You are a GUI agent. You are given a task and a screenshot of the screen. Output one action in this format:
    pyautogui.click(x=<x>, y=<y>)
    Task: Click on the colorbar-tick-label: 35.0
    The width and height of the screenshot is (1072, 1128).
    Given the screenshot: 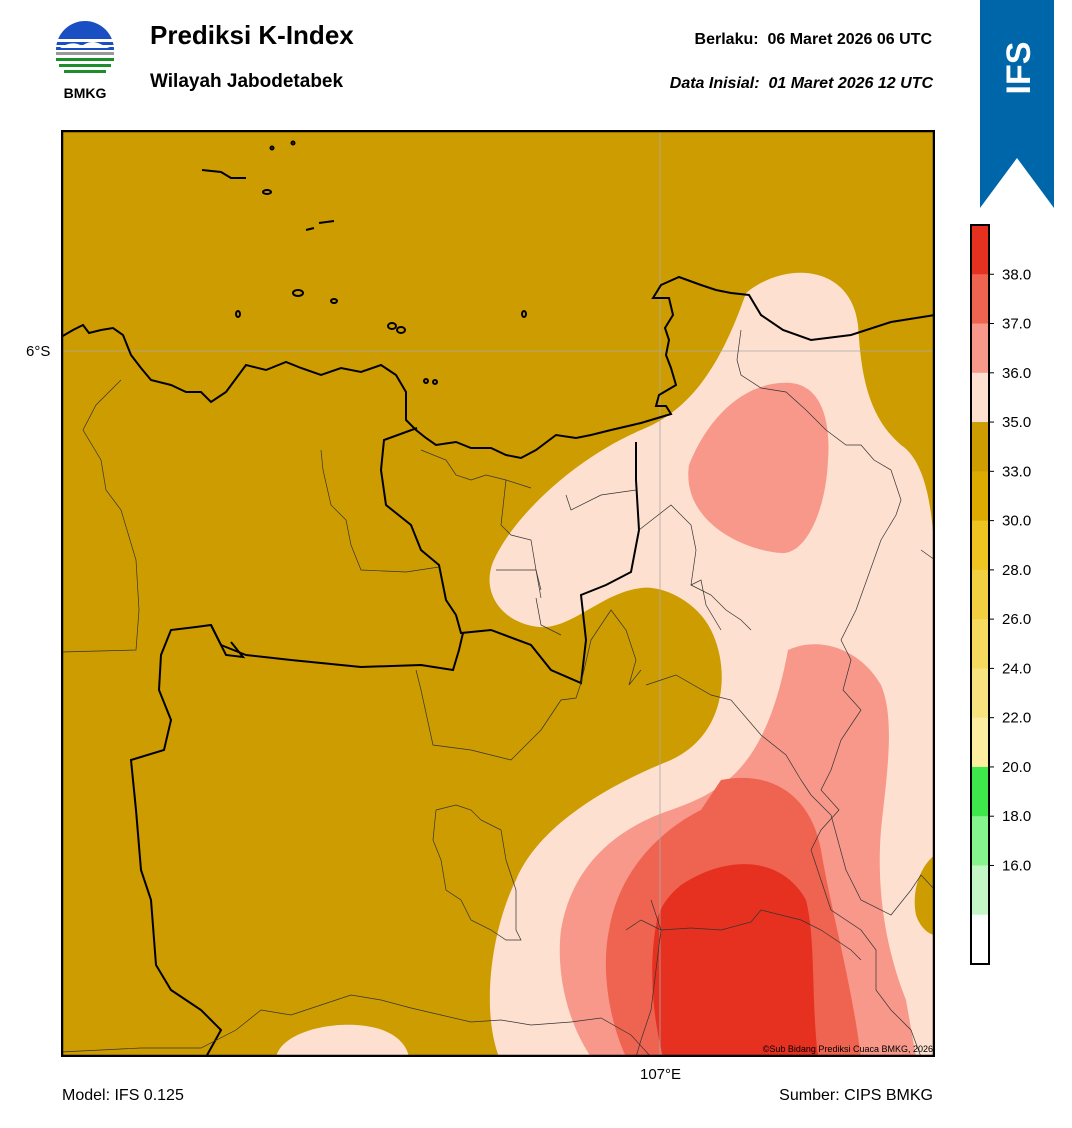 What is the action you would take?
    pyautogui.click(x=1016, y=422)
    